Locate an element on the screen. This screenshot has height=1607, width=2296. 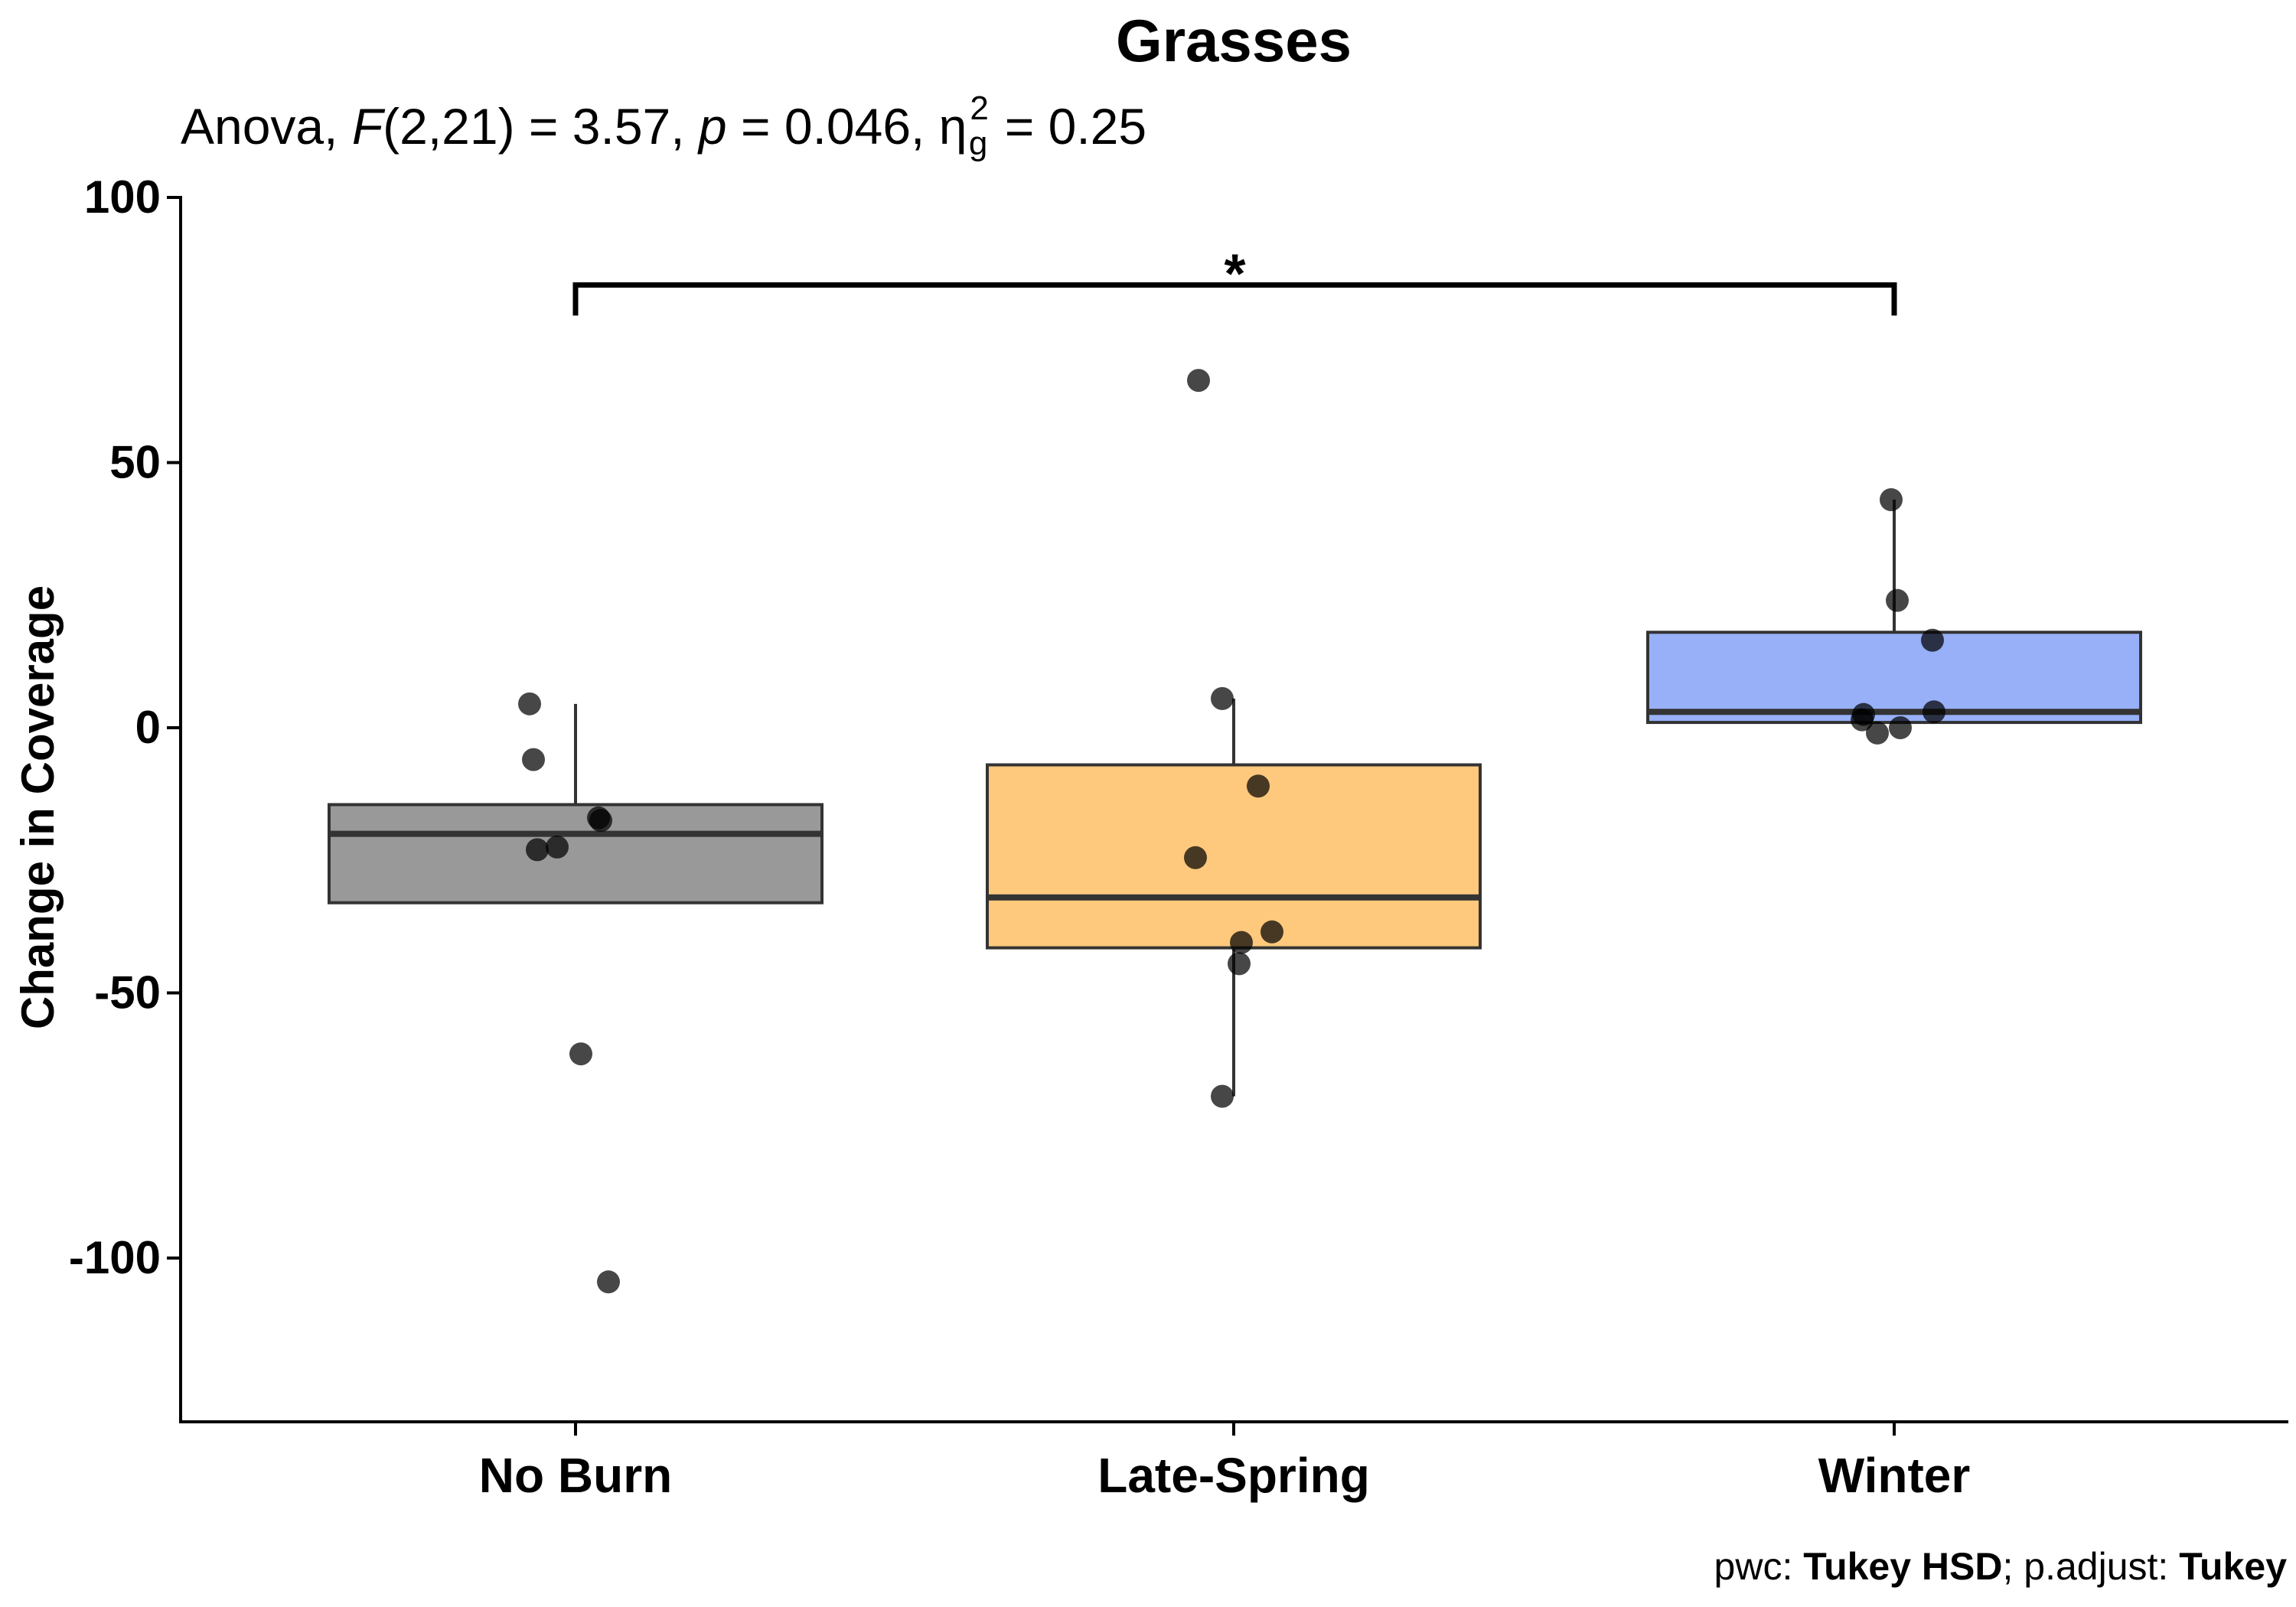
x-tick-label: Winter is located at coordinates (1894, 1476).